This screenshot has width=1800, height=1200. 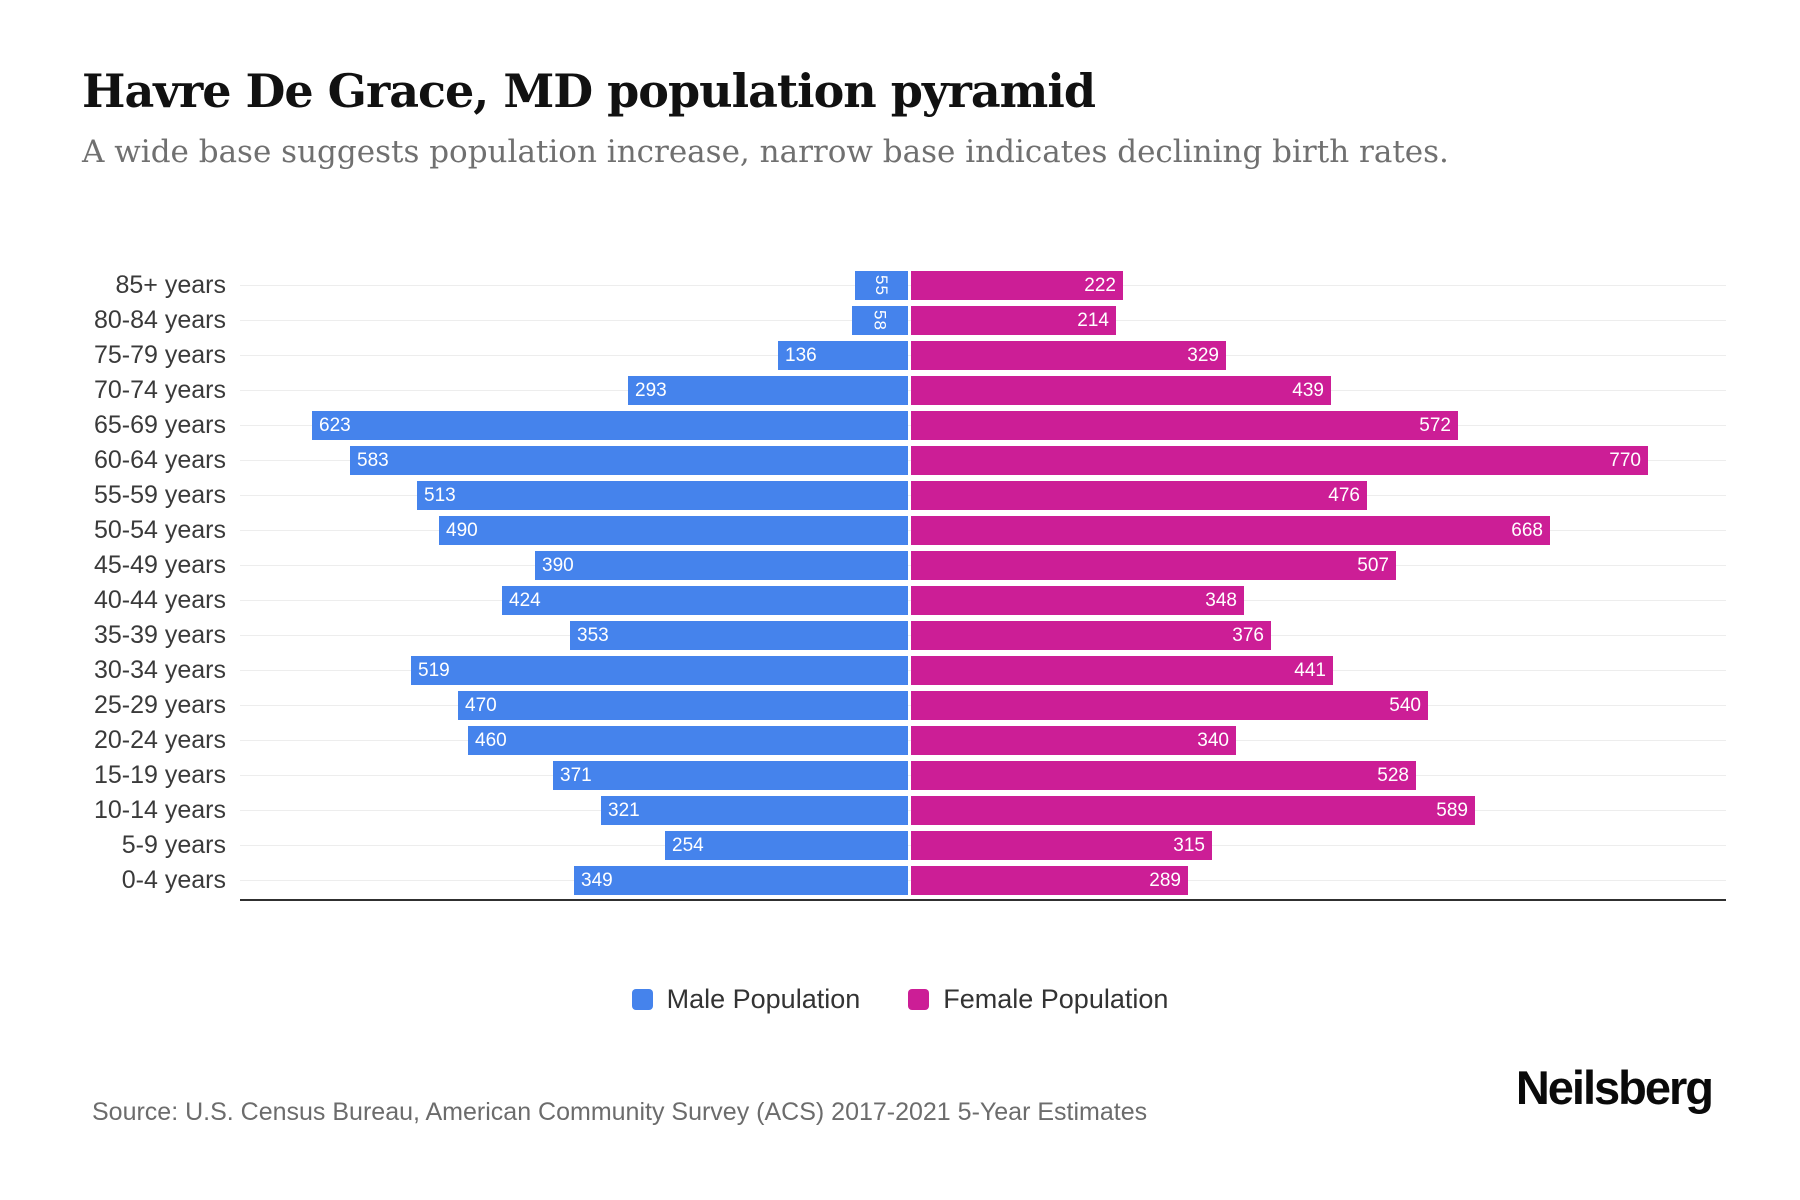 I want to click on pyramid-row: 85+ years 55 222, so click(x=863, y=285).